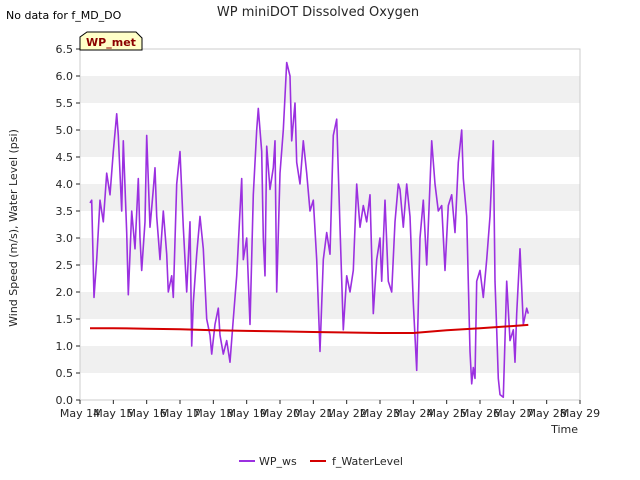 This screenshot has height=480, width=640. What do you see at coordinates (65, 373) in the screenshot?
I see `y-tick-label: 0.5` at bounding box center [65, 373].